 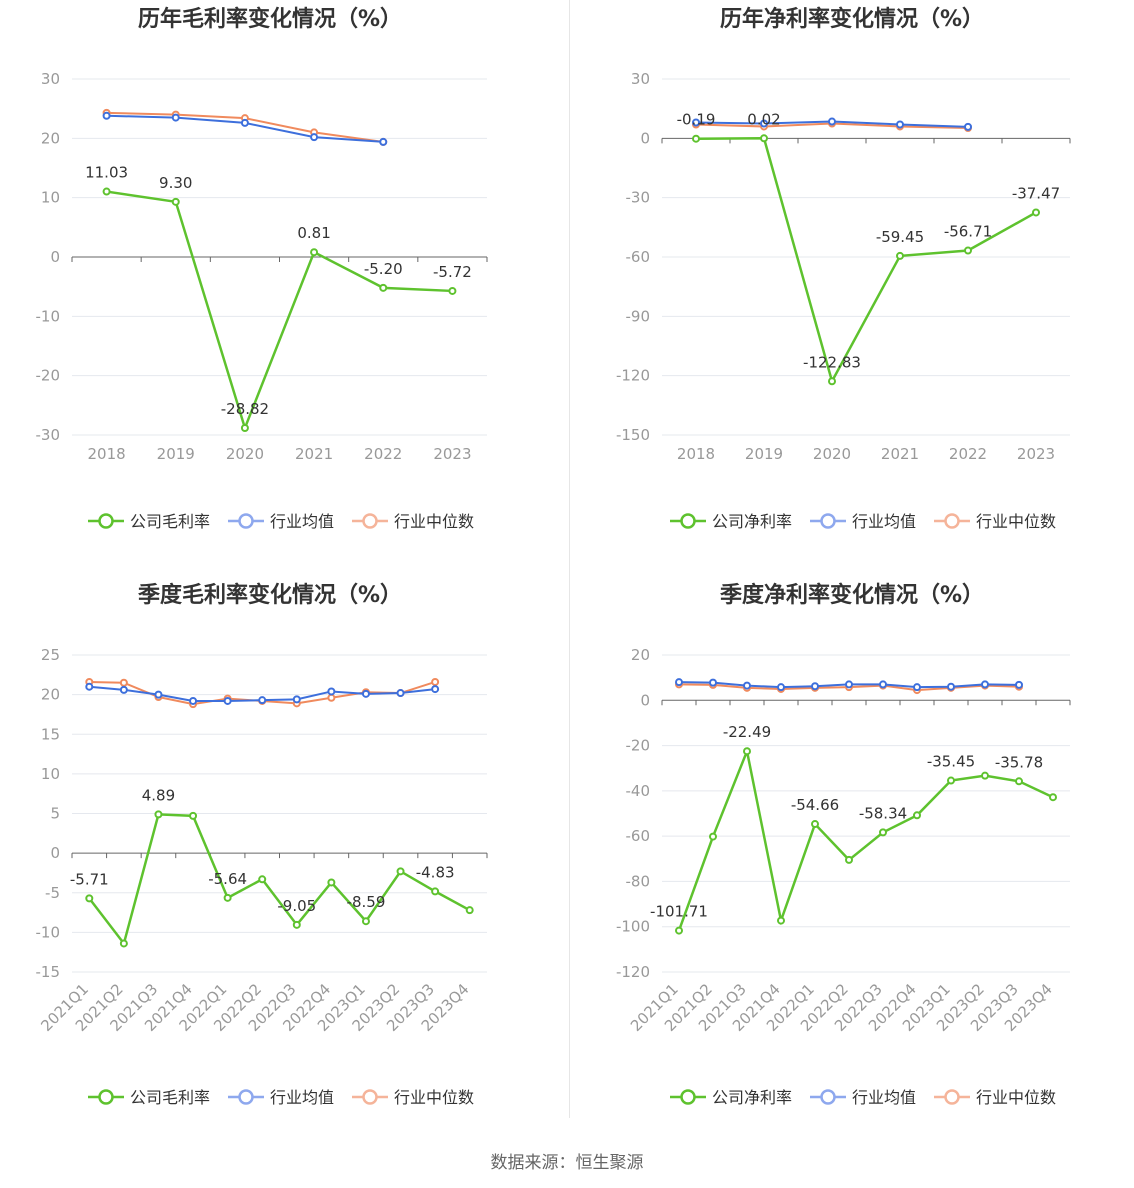 What do you see at coordinates (688, 1097) in the screenshot?
I see `legend-marker-company` at bounding box center [688, 1097].